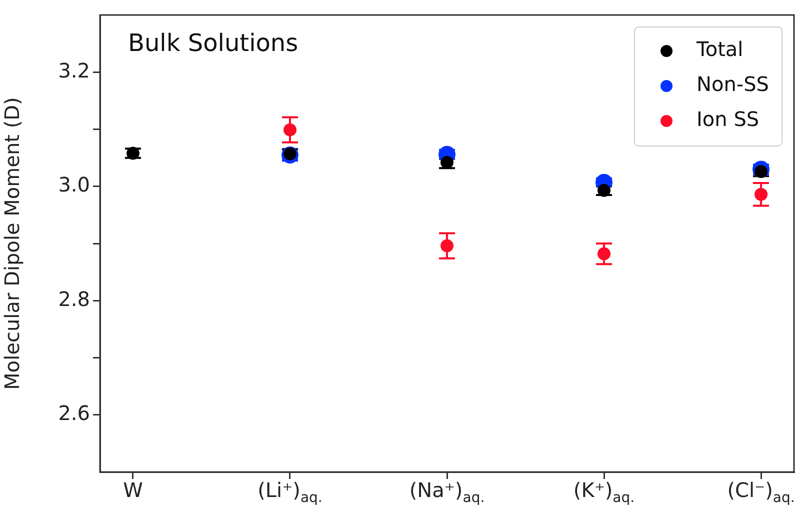  I want to click on y-tick-label: 3.0, so click(74, 184).